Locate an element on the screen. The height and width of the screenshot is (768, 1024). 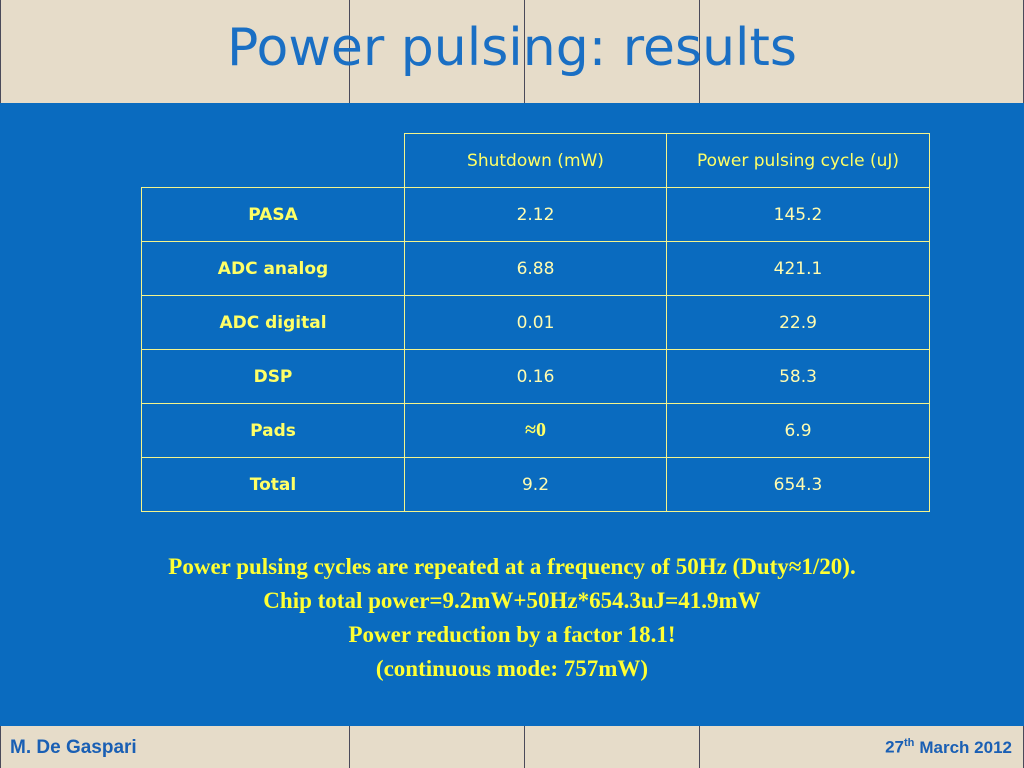
cell: 58.3 is located at coordinates (798, 376).